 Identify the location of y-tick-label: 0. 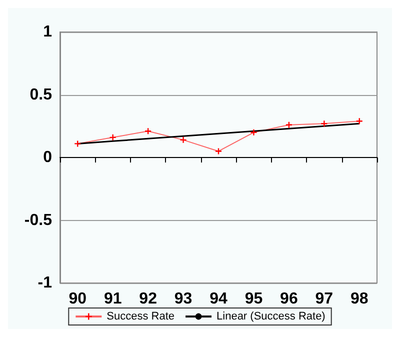
(47, 157).